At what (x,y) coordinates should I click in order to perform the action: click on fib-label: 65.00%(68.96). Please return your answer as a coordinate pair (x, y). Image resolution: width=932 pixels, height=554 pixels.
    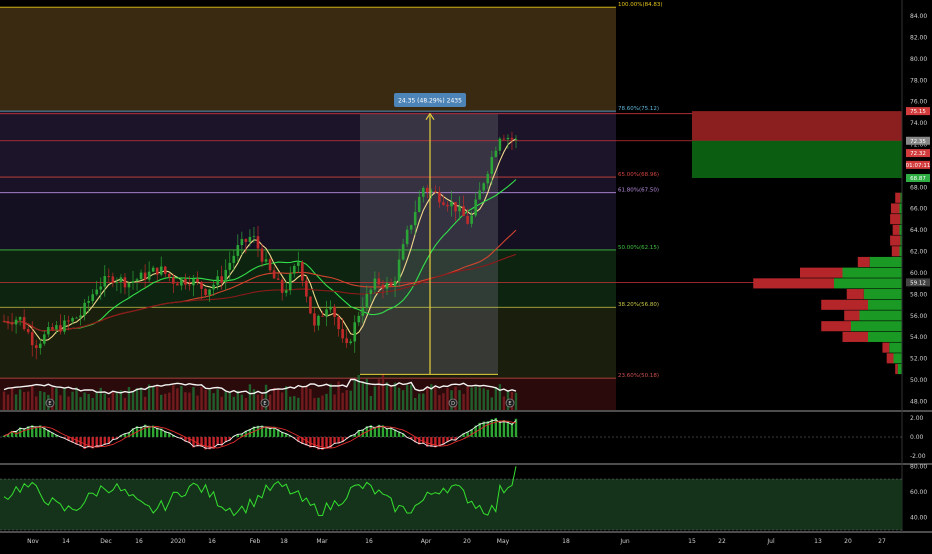
    Looking at the image, I should click on (638, 175).